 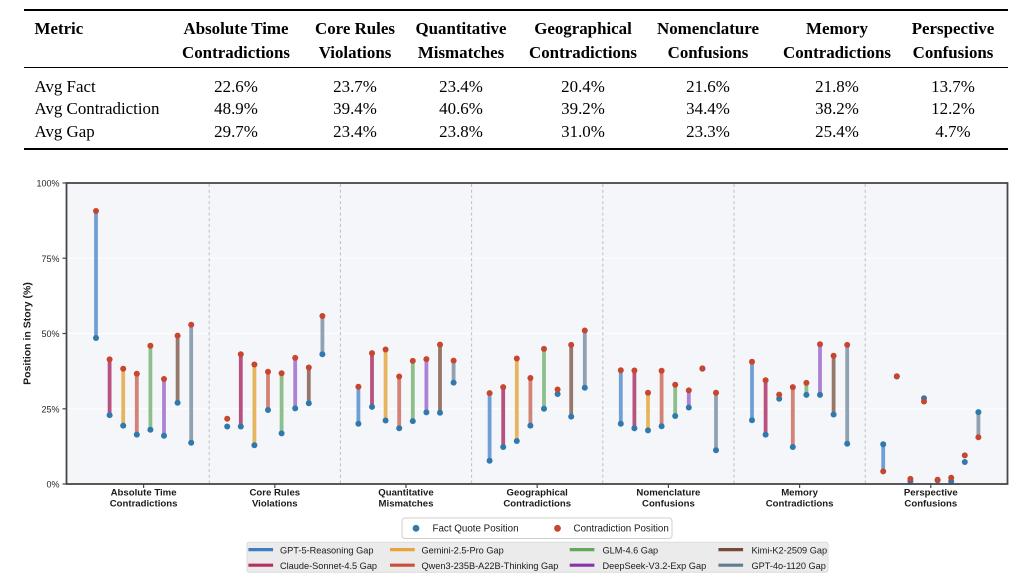 What do you see at coordinates (144, 493) in the screenshot?
I see `svg-text: Absolute Time` at bounding box center [144, 493].